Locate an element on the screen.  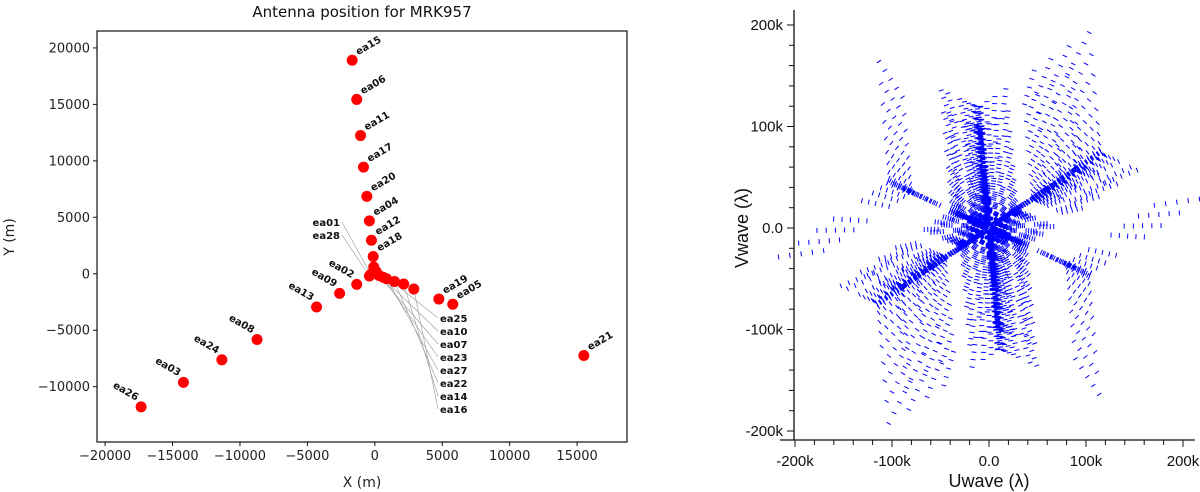
y-tick-label: -200k is located at coordinates (764, 431).